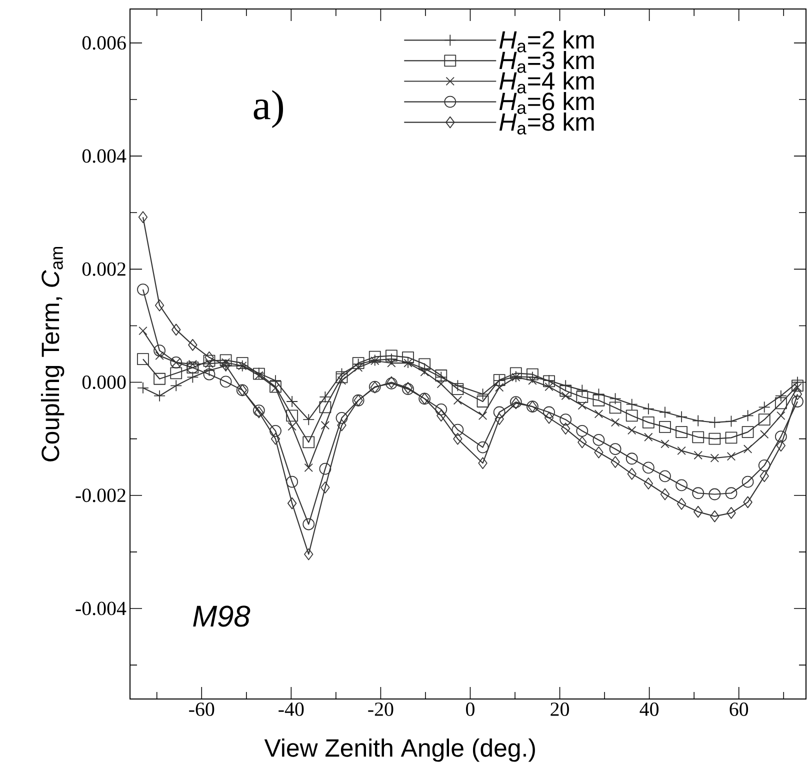 This screenshot has width=810, height=783. Describe the element at coordinates (291, 709) in the screenshot. I see `x-tick-label: -40` at that location.